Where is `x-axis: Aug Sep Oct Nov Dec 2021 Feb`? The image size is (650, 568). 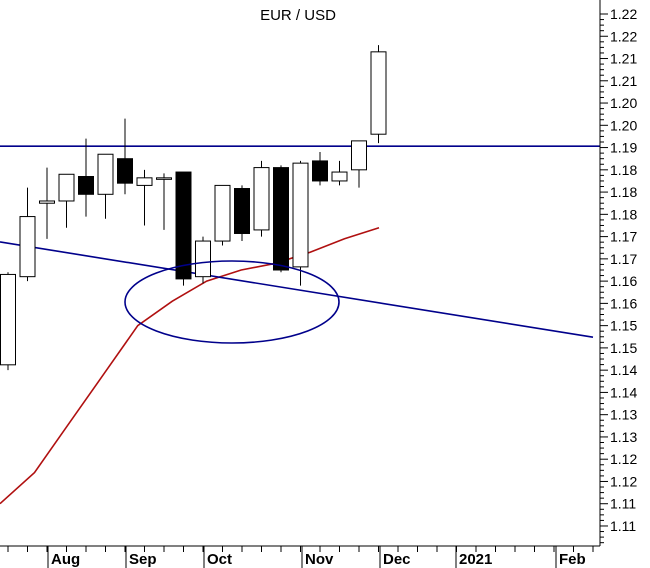 x-axis: Aug Sep Oct Nov Dec 2021 Feb is located at coordinates (300, 557).